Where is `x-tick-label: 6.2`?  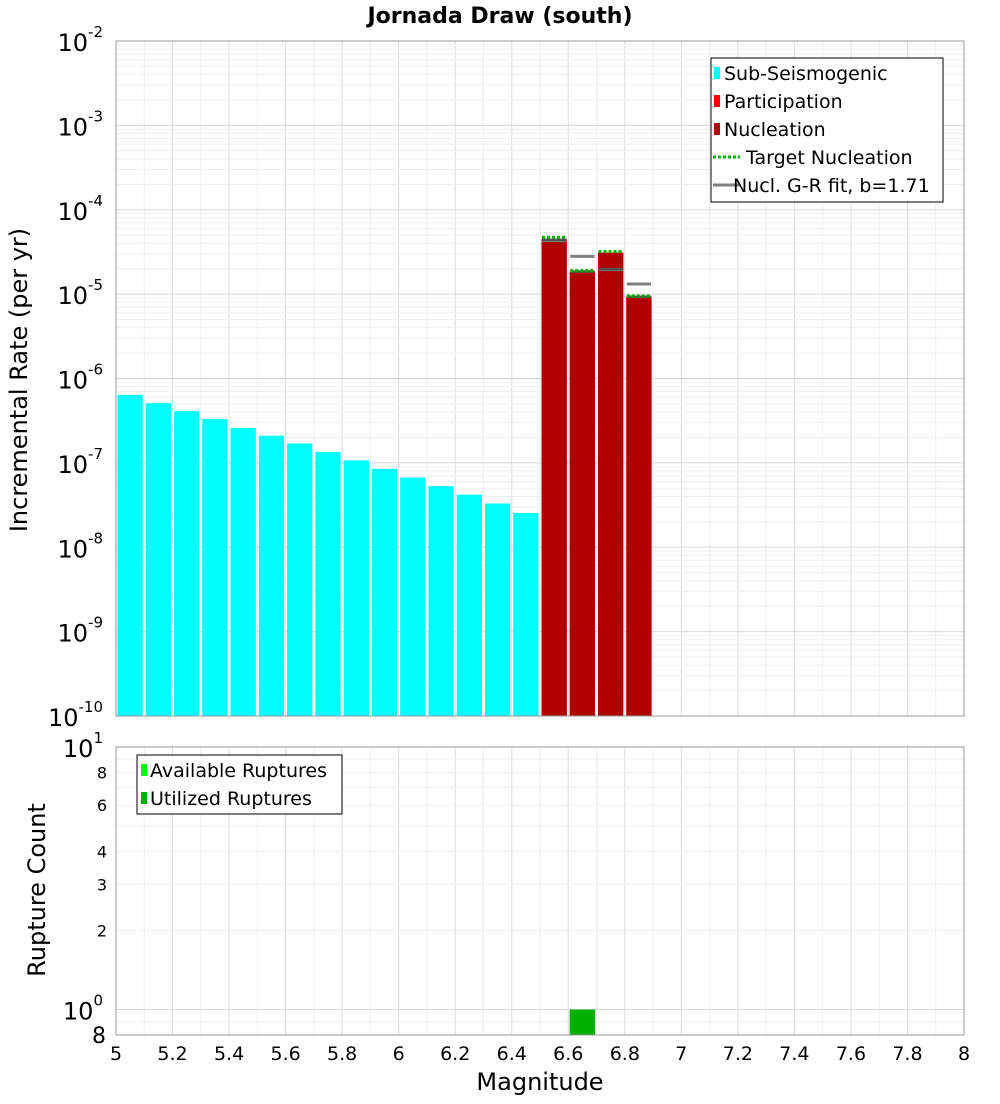 x-tick-label: 6.2 is located at coordinates (455, 1054).